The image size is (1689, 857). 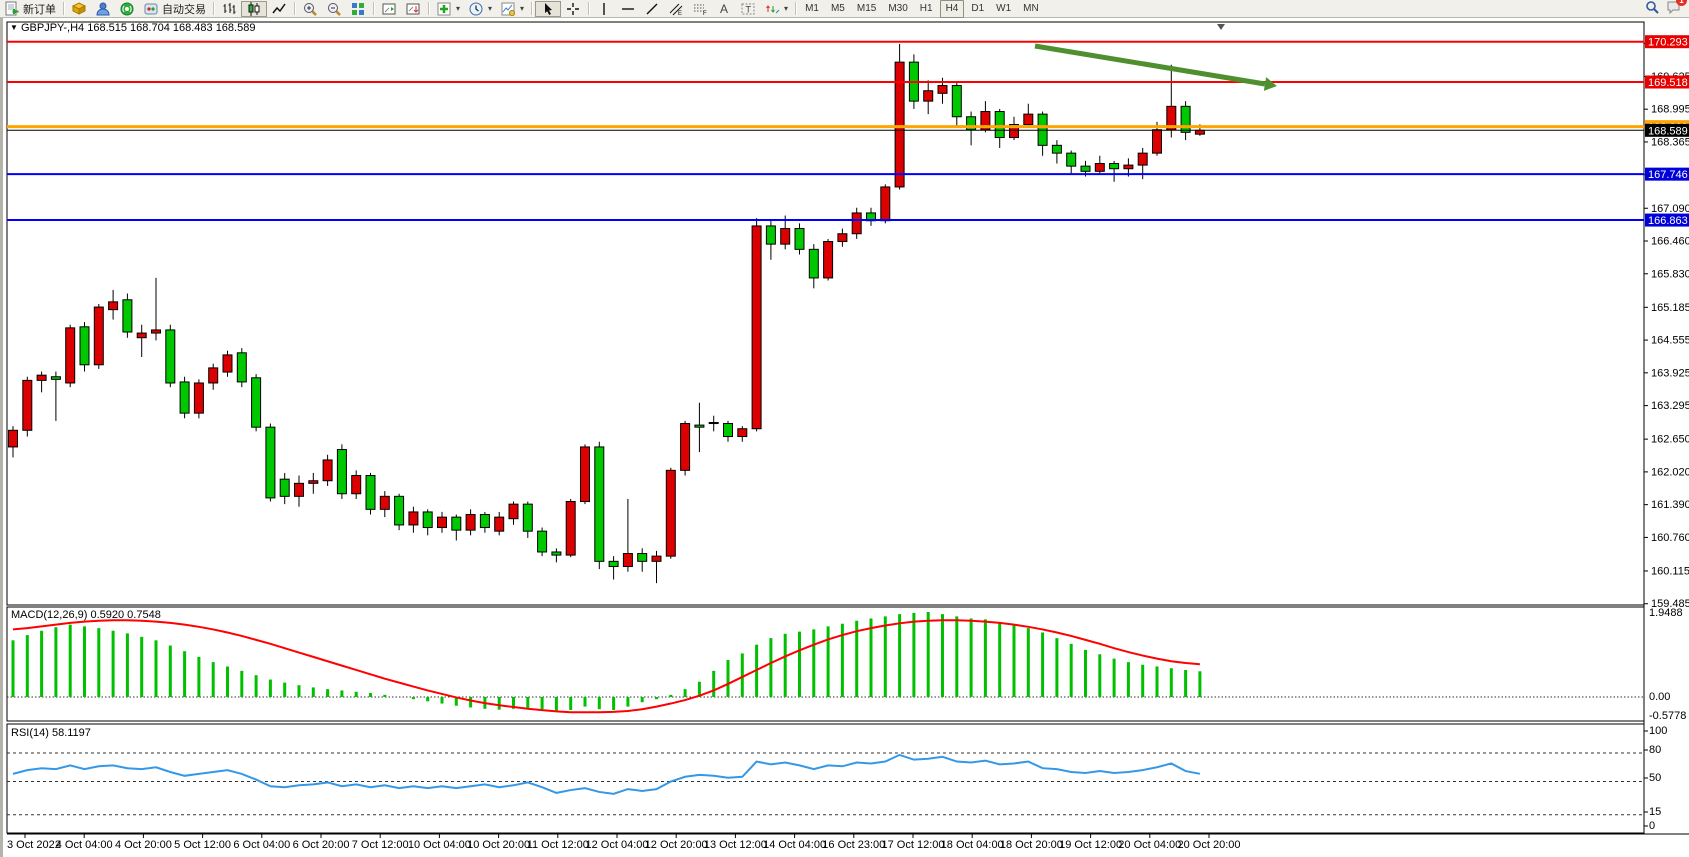 What do you see at coordinates (1150, 65) in the screenshot?
I see `trend-arrow` at bounding box center [1150, 65].